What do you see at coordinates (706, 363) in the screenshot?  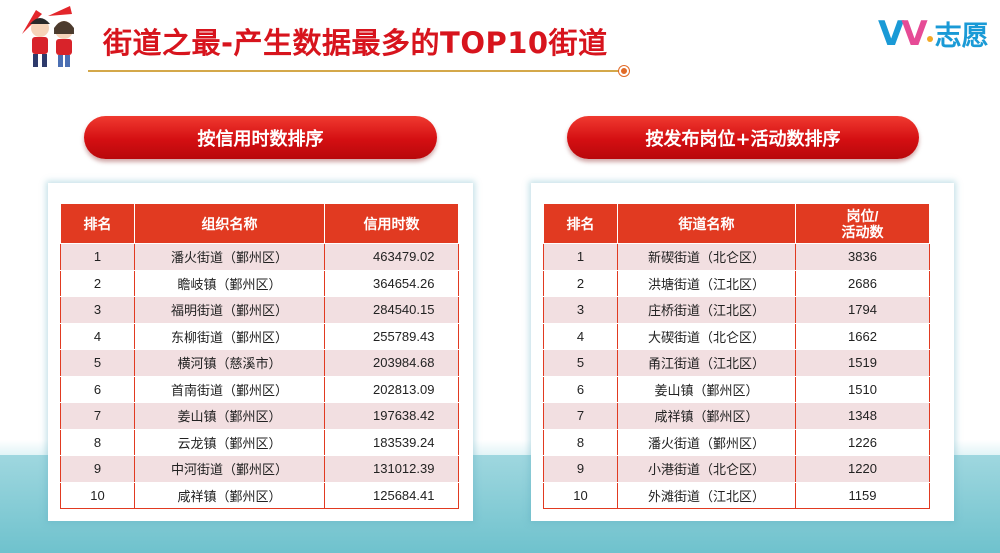 I see `name-cell: 甬江街道（江北区）` at bounding box center [706, 363].